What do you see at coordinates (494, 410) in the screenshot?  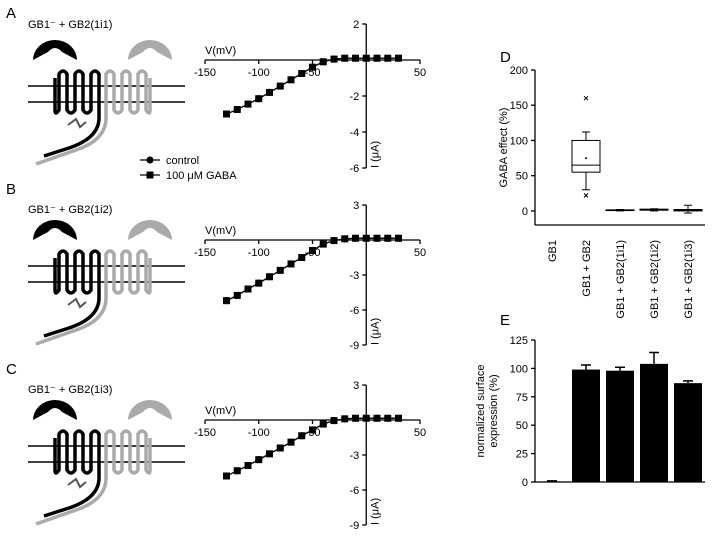 I see `y-axis-label: expression (%)` at bounding box center [494, 410].